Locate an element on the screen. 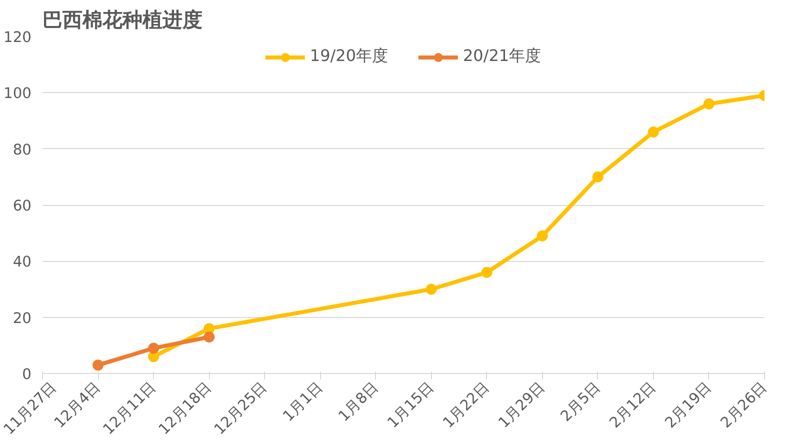  x-tick-label: 1月22日 is located at coordinates (466, 405).